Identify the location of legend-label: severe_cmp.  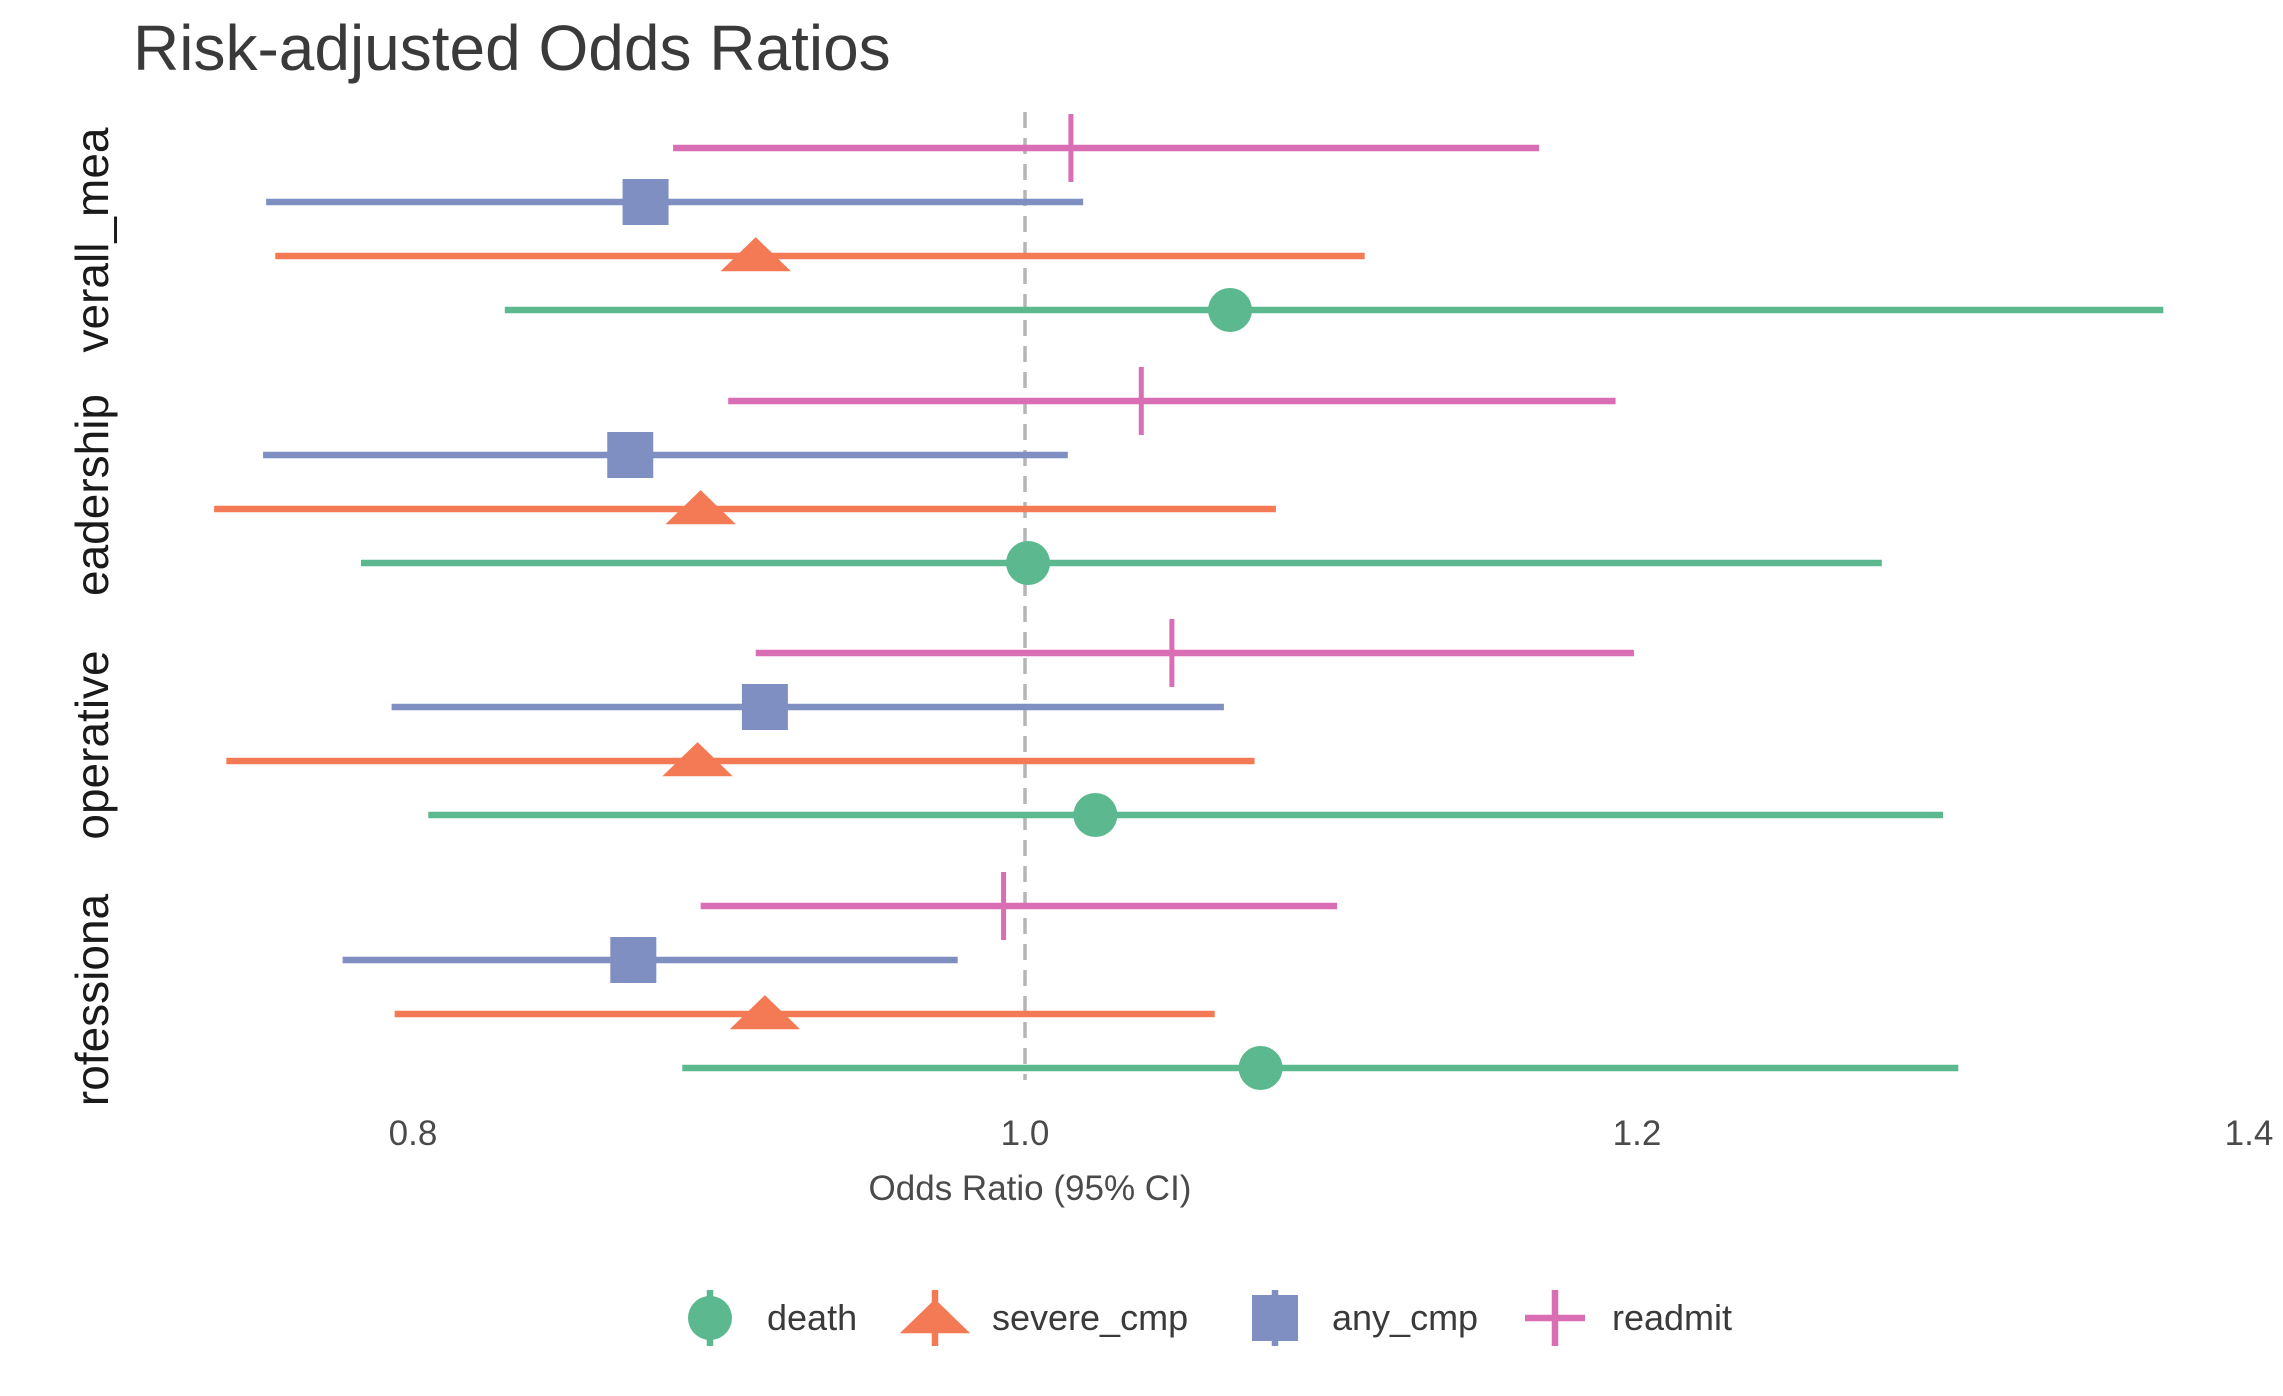
(1090, 1317).